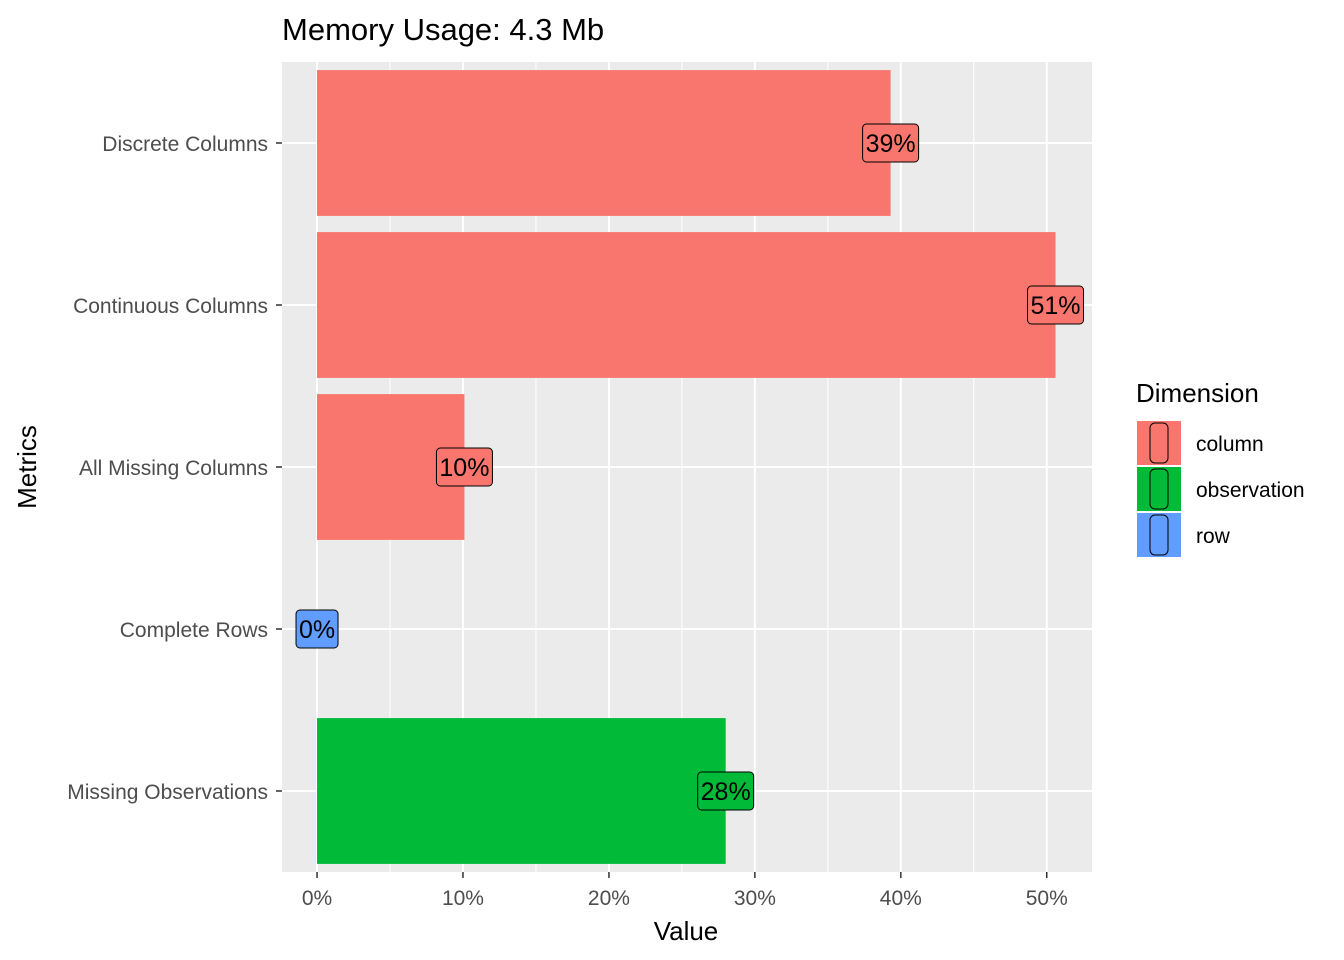 The height and width of the screenshot is (960, 1344). What do you see at coordinates (317, 898) in the screenshot?
I see `x-tick-label: 0%` at bounding box center [317, 898].